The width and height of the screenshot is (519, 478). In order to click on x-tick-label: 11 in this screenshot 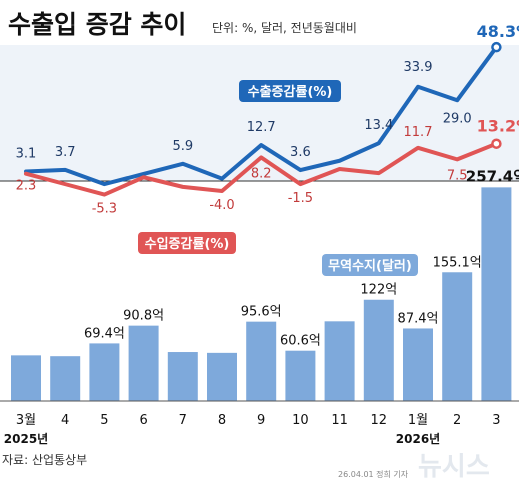, I will do `click(339, 420)`.